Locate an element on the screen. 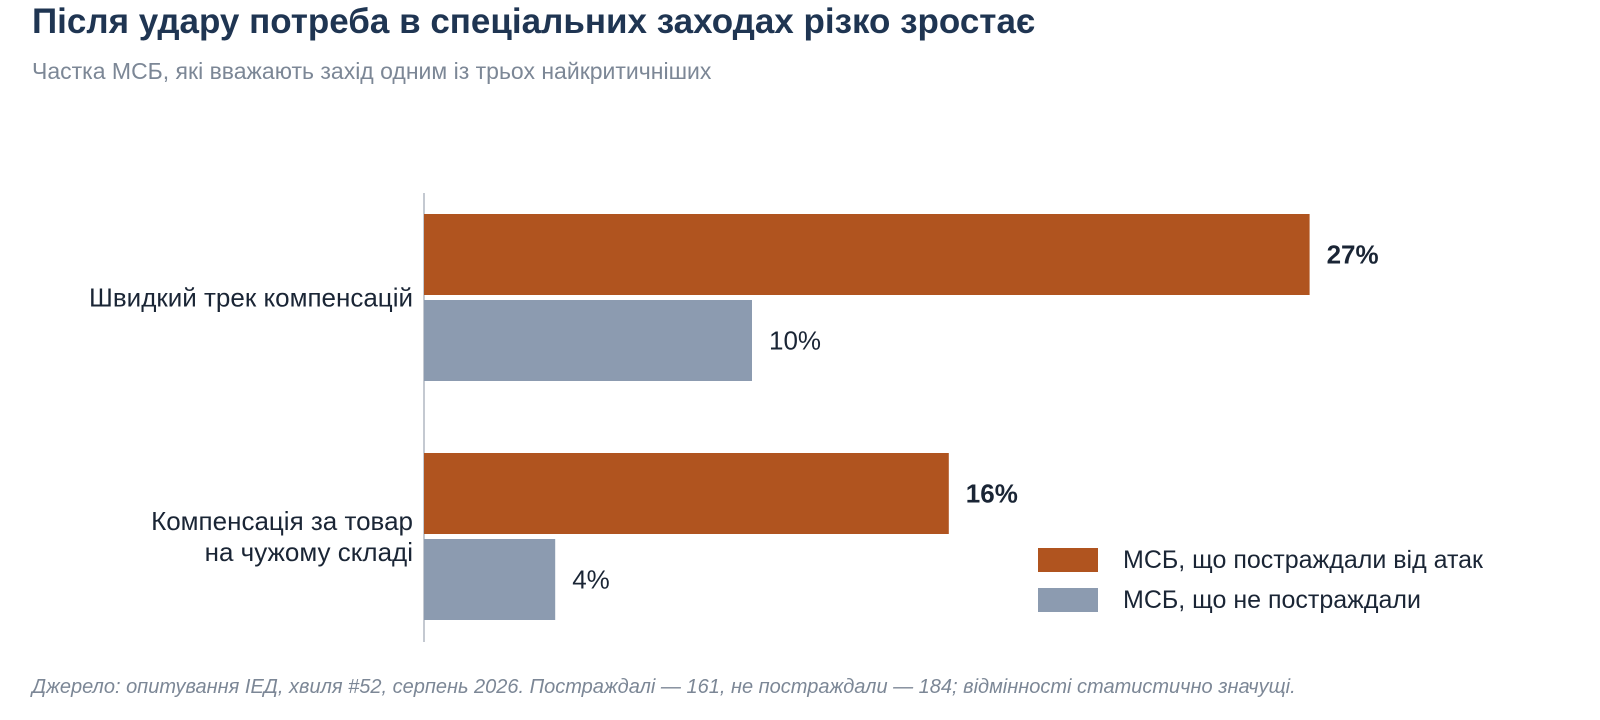  data-label-not-affected-1: 4% is located at coordinates (591, 580).